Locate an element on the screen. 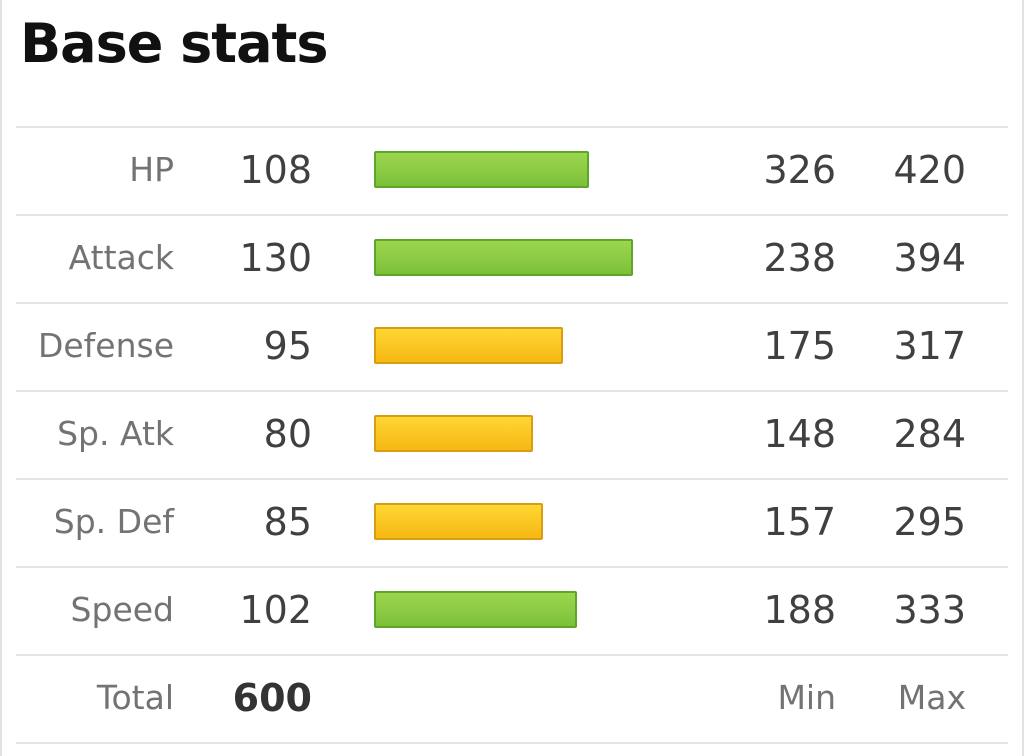  stat-max: 333 is located at coordinates (929, 610).